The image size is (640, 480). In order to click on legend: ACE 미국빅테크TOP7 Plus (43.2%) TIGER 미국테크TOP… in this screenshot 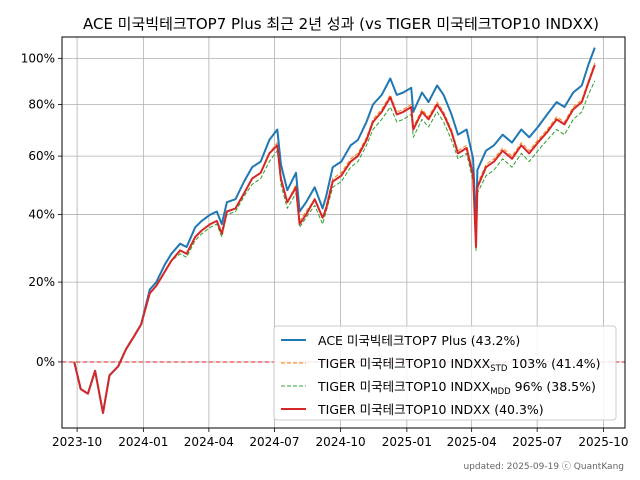, I will do `click(445, 373)`.